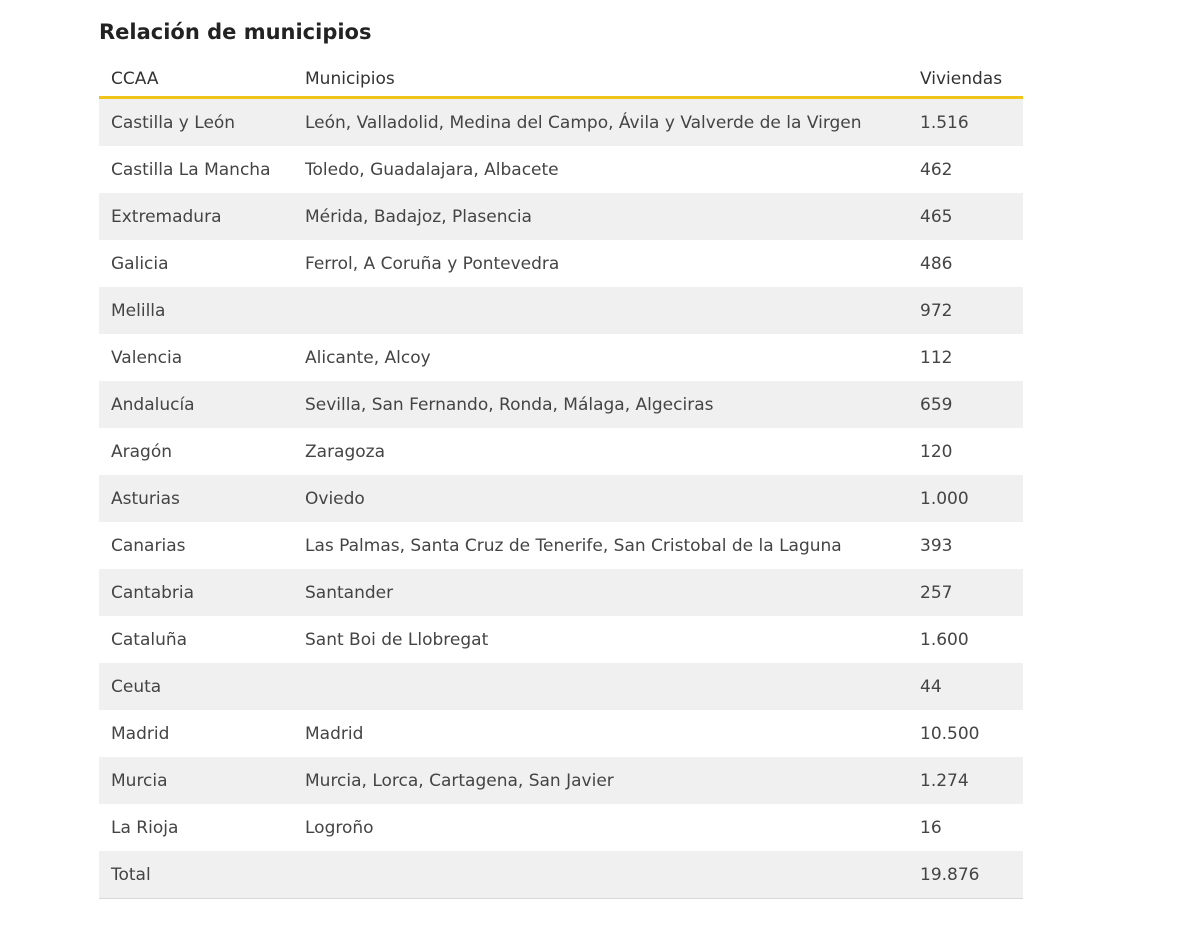 The image size is (1200, 935). Describe the element at coordinates (600, 216) in the screenshot. I see `cell-municipios: Mérida, Badajoz, Plasencia` at that location.